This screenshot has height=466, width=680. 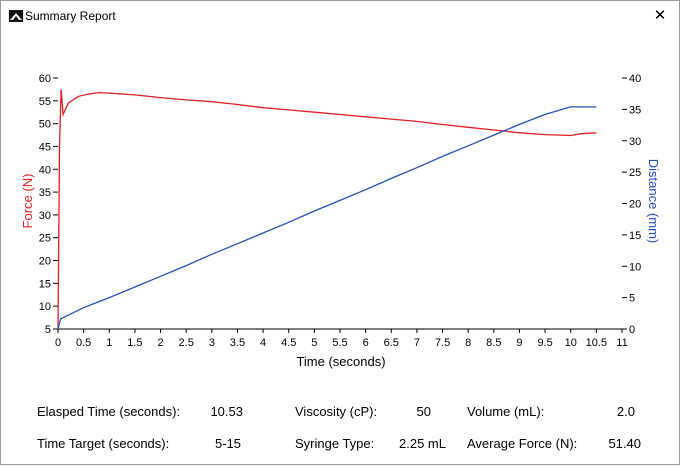 What do you see at coordinates (660, 15) in the screenshot?
I see `close-button: ✕` at bounding box center [660, 15].